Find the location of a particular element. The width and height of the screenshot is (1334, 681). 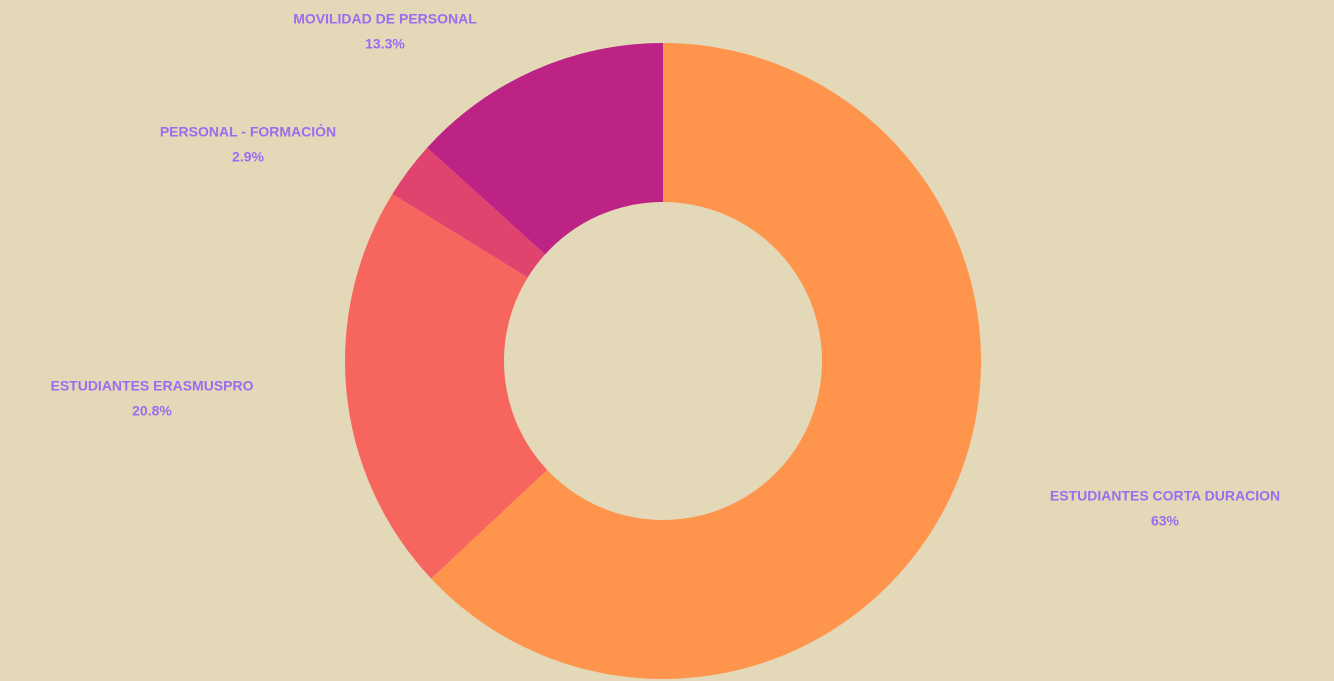

slice-label: ESTUDIANTES CORTA DURACION is located at coordinates (1165, 496).